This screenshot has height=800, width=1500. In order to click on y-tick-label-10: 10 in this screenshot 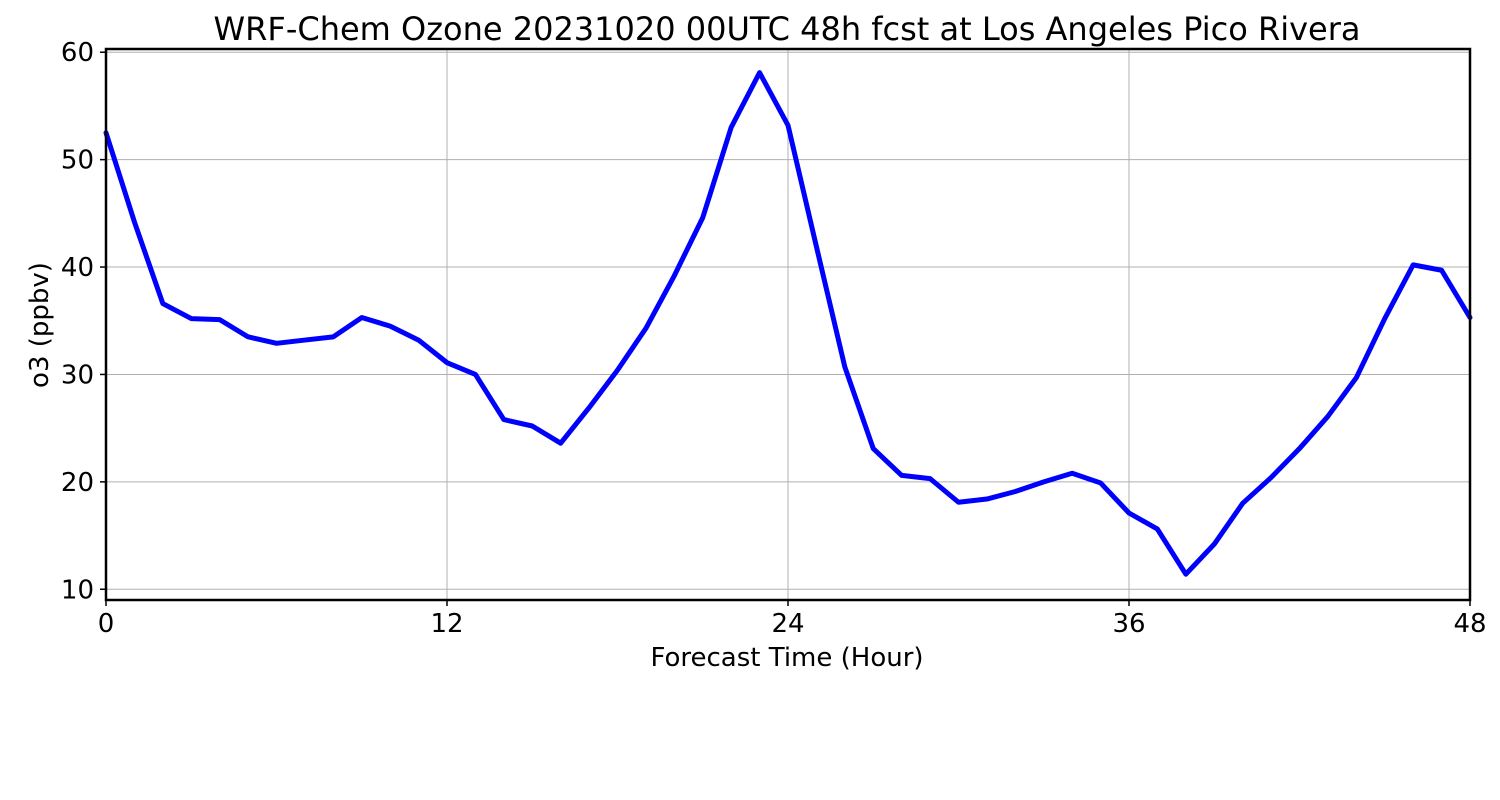, I will do `click(77, 590)`.